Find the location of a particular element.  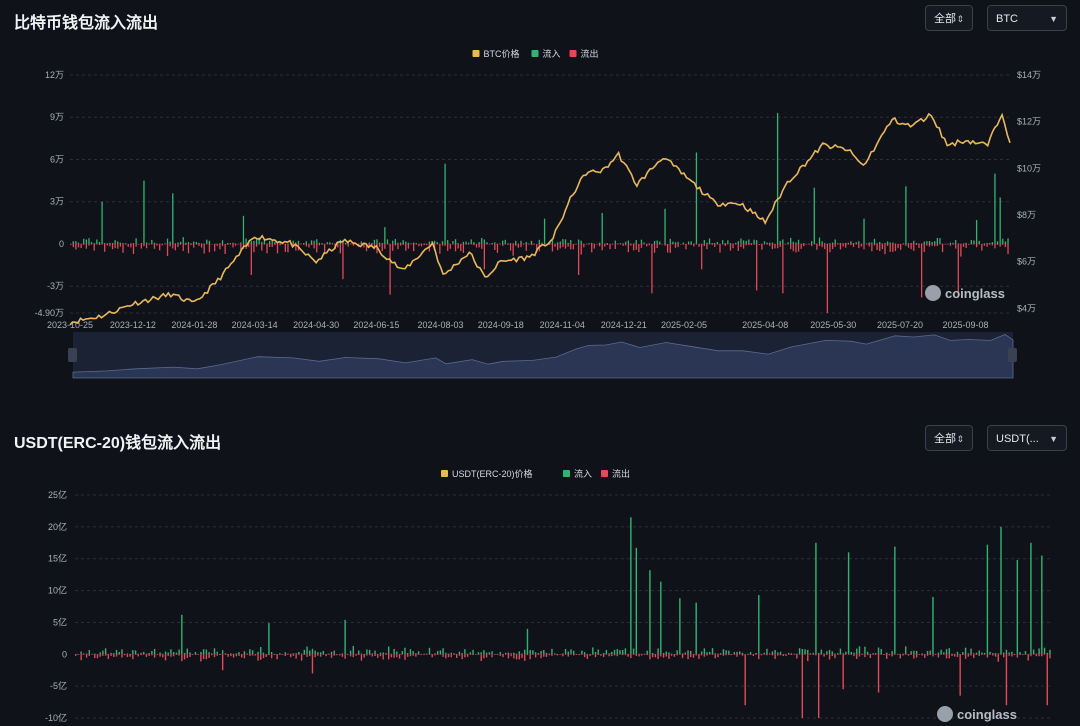

btc-navigator-handle-right is located at coordinates (1012, 355).